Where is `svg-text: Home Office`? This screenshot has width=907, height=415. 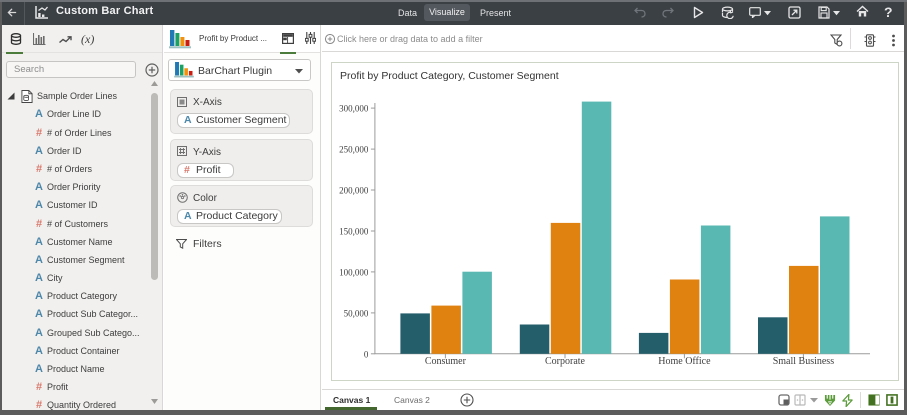
svg-text: Home Office is located at coordinates (684, 361).